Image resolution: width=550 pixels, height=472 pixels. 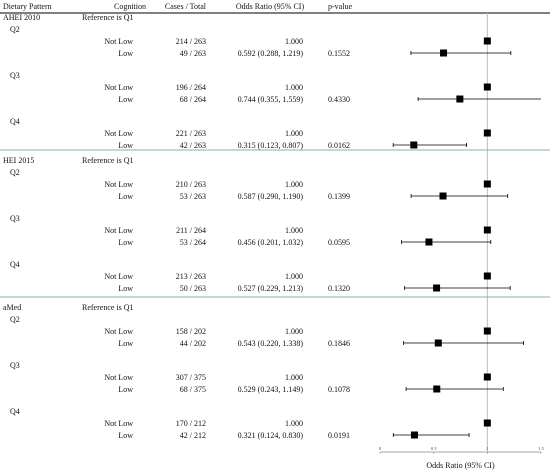 I want to click on cases-total: 196 / 264, so click(x=191, y=87).